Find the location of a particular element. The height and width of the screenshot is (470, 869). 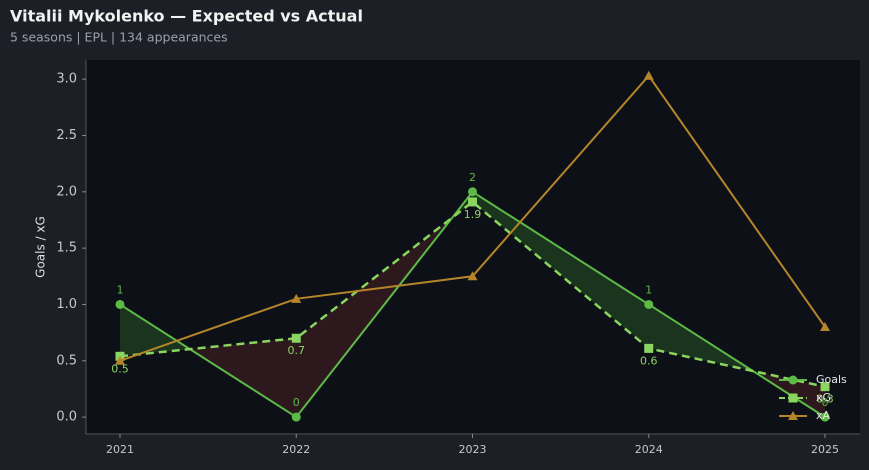

x-tick-label: 2024 is located at coordinates (649, 449).